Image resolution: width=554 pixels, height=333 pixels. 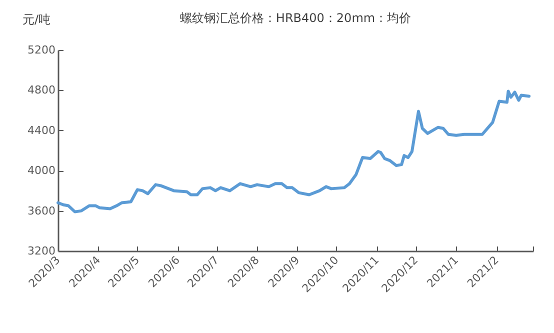 What do you see at coordinates (42, 211) in the screenshot?
I see `y-tick-label: 3600` at bounding box center [42, 211].